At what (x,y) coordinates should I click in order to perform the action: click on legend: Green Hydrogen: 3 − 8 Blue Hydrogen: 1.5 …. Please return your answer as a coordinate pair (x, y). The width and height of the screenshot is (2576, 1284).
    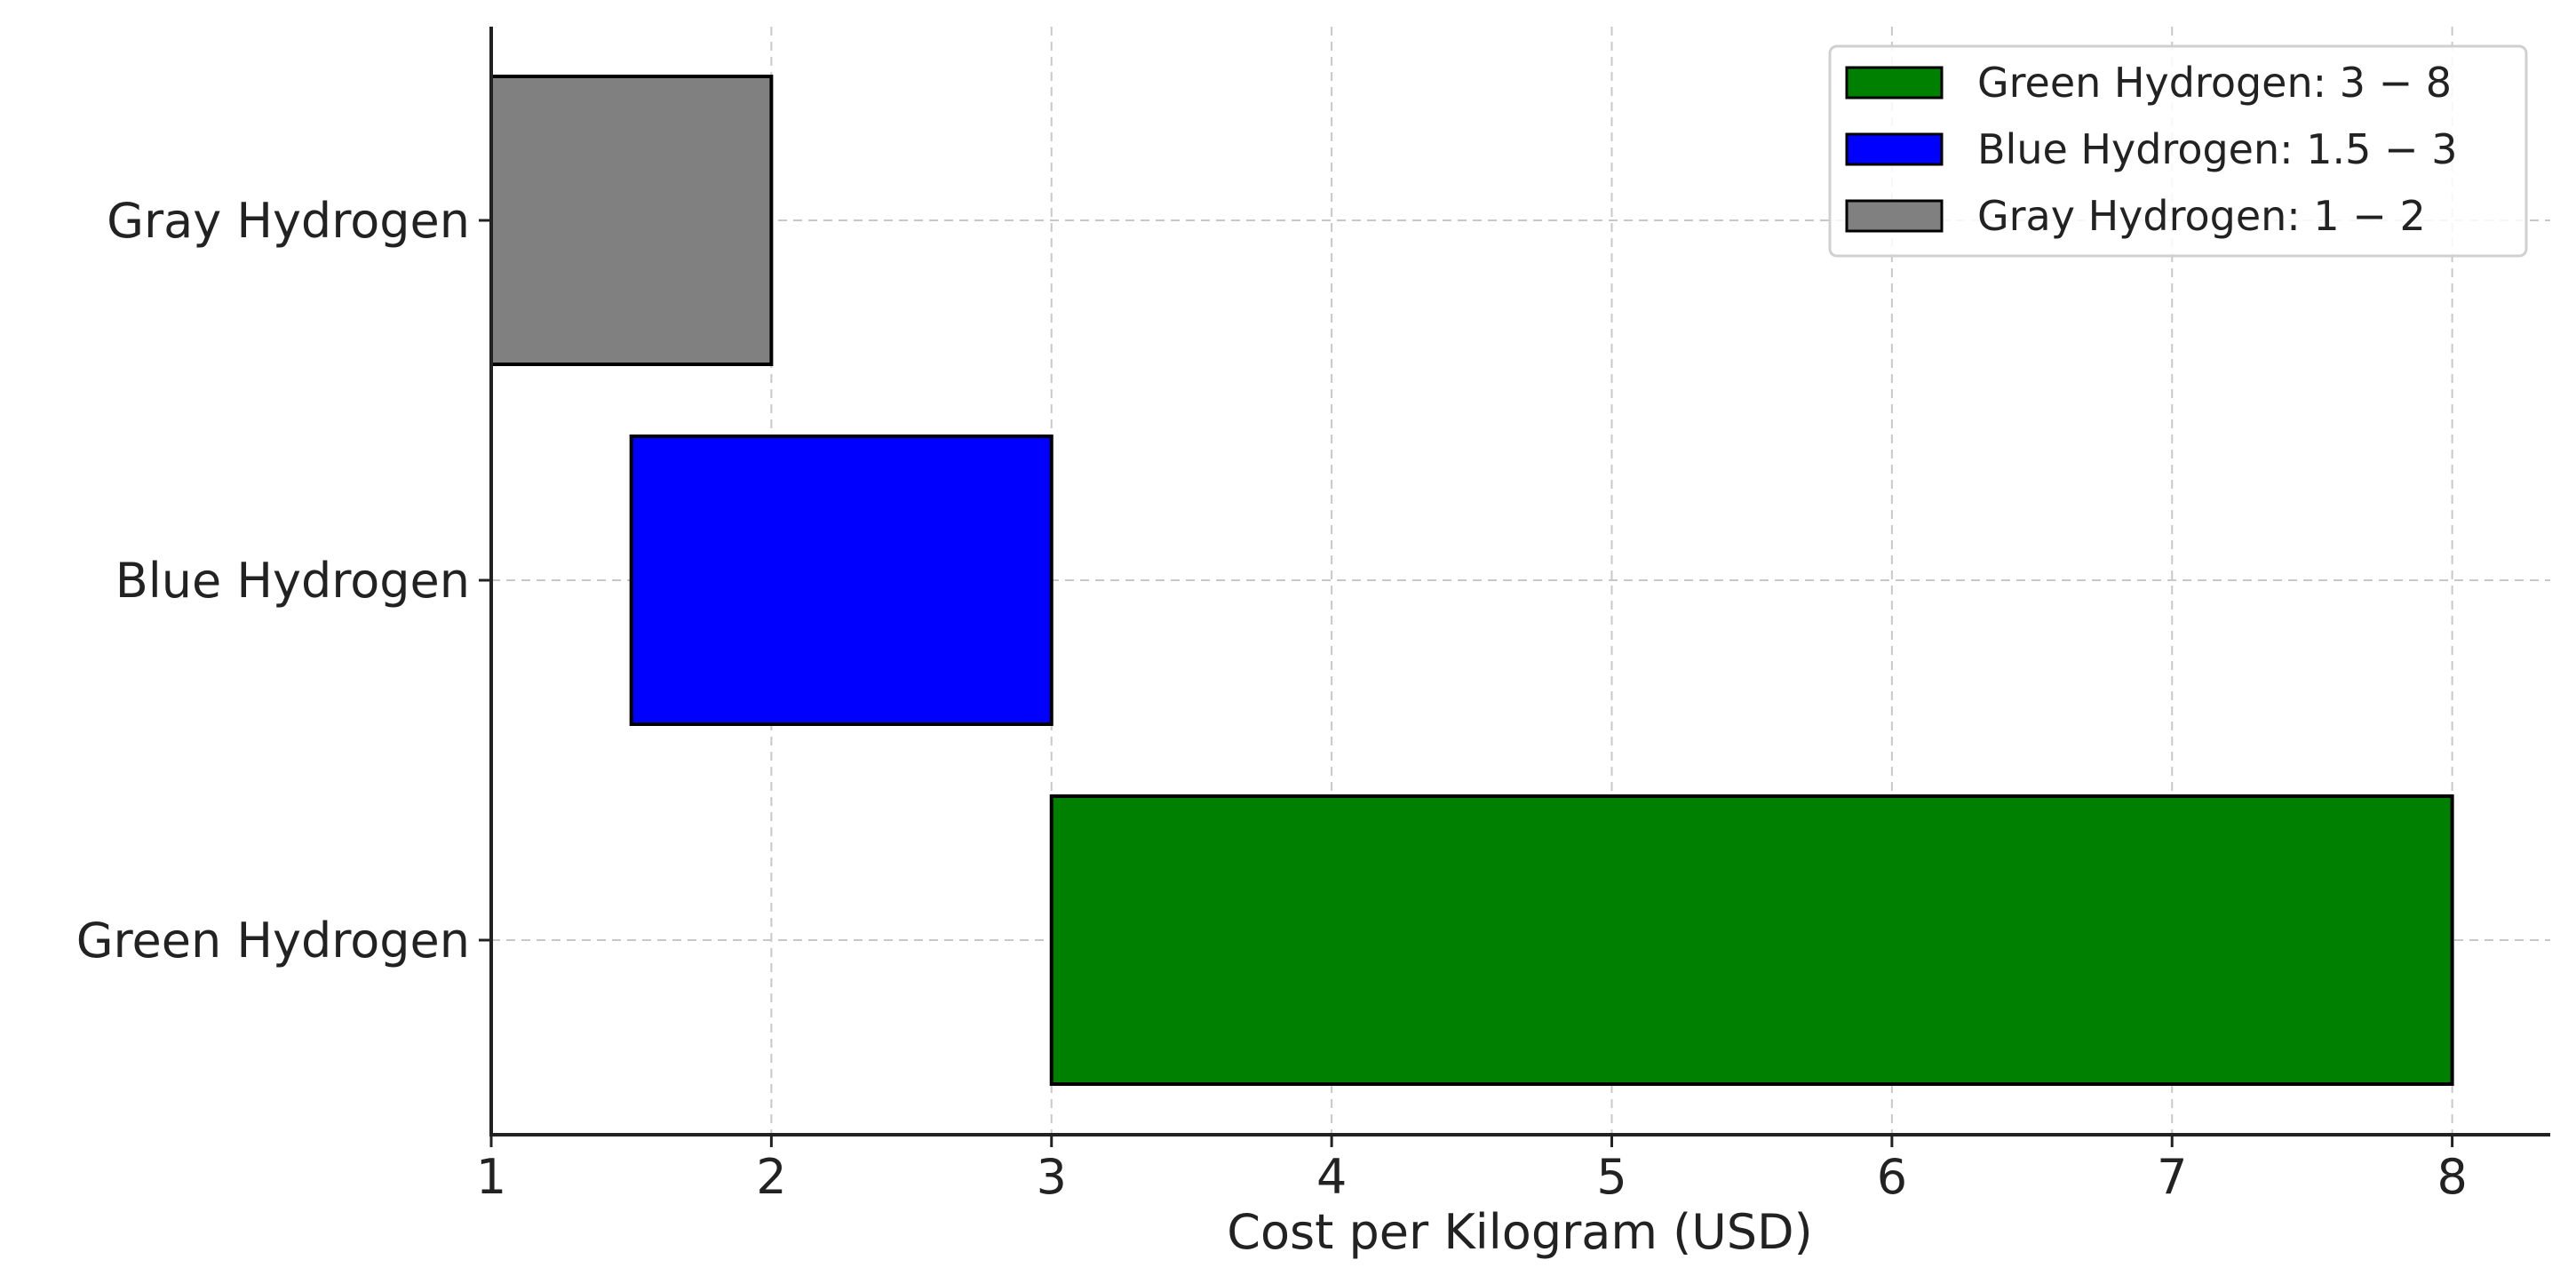
    Looking at the image, I should click on (2178, 151).